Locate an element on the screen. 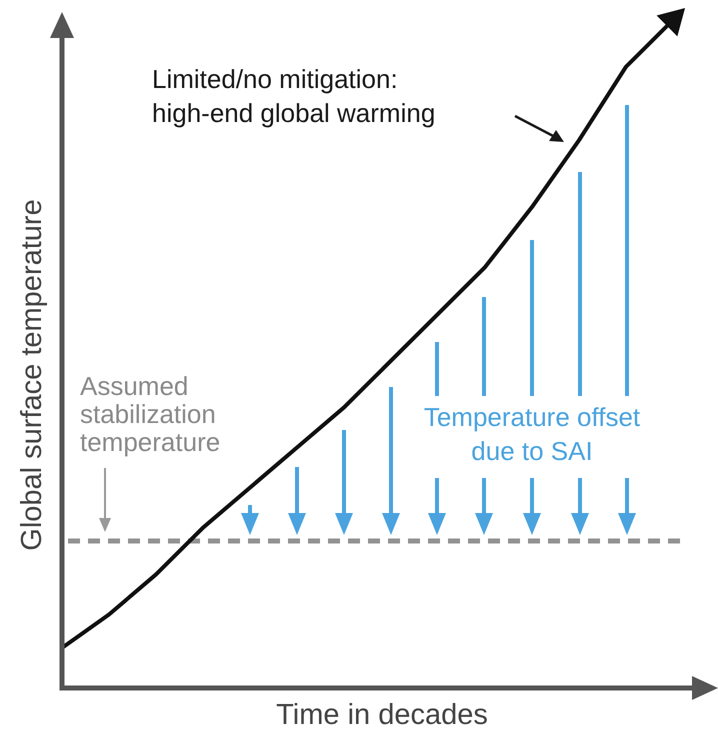  x-axis-title: Time in decades is located at coordinates (382, 715).